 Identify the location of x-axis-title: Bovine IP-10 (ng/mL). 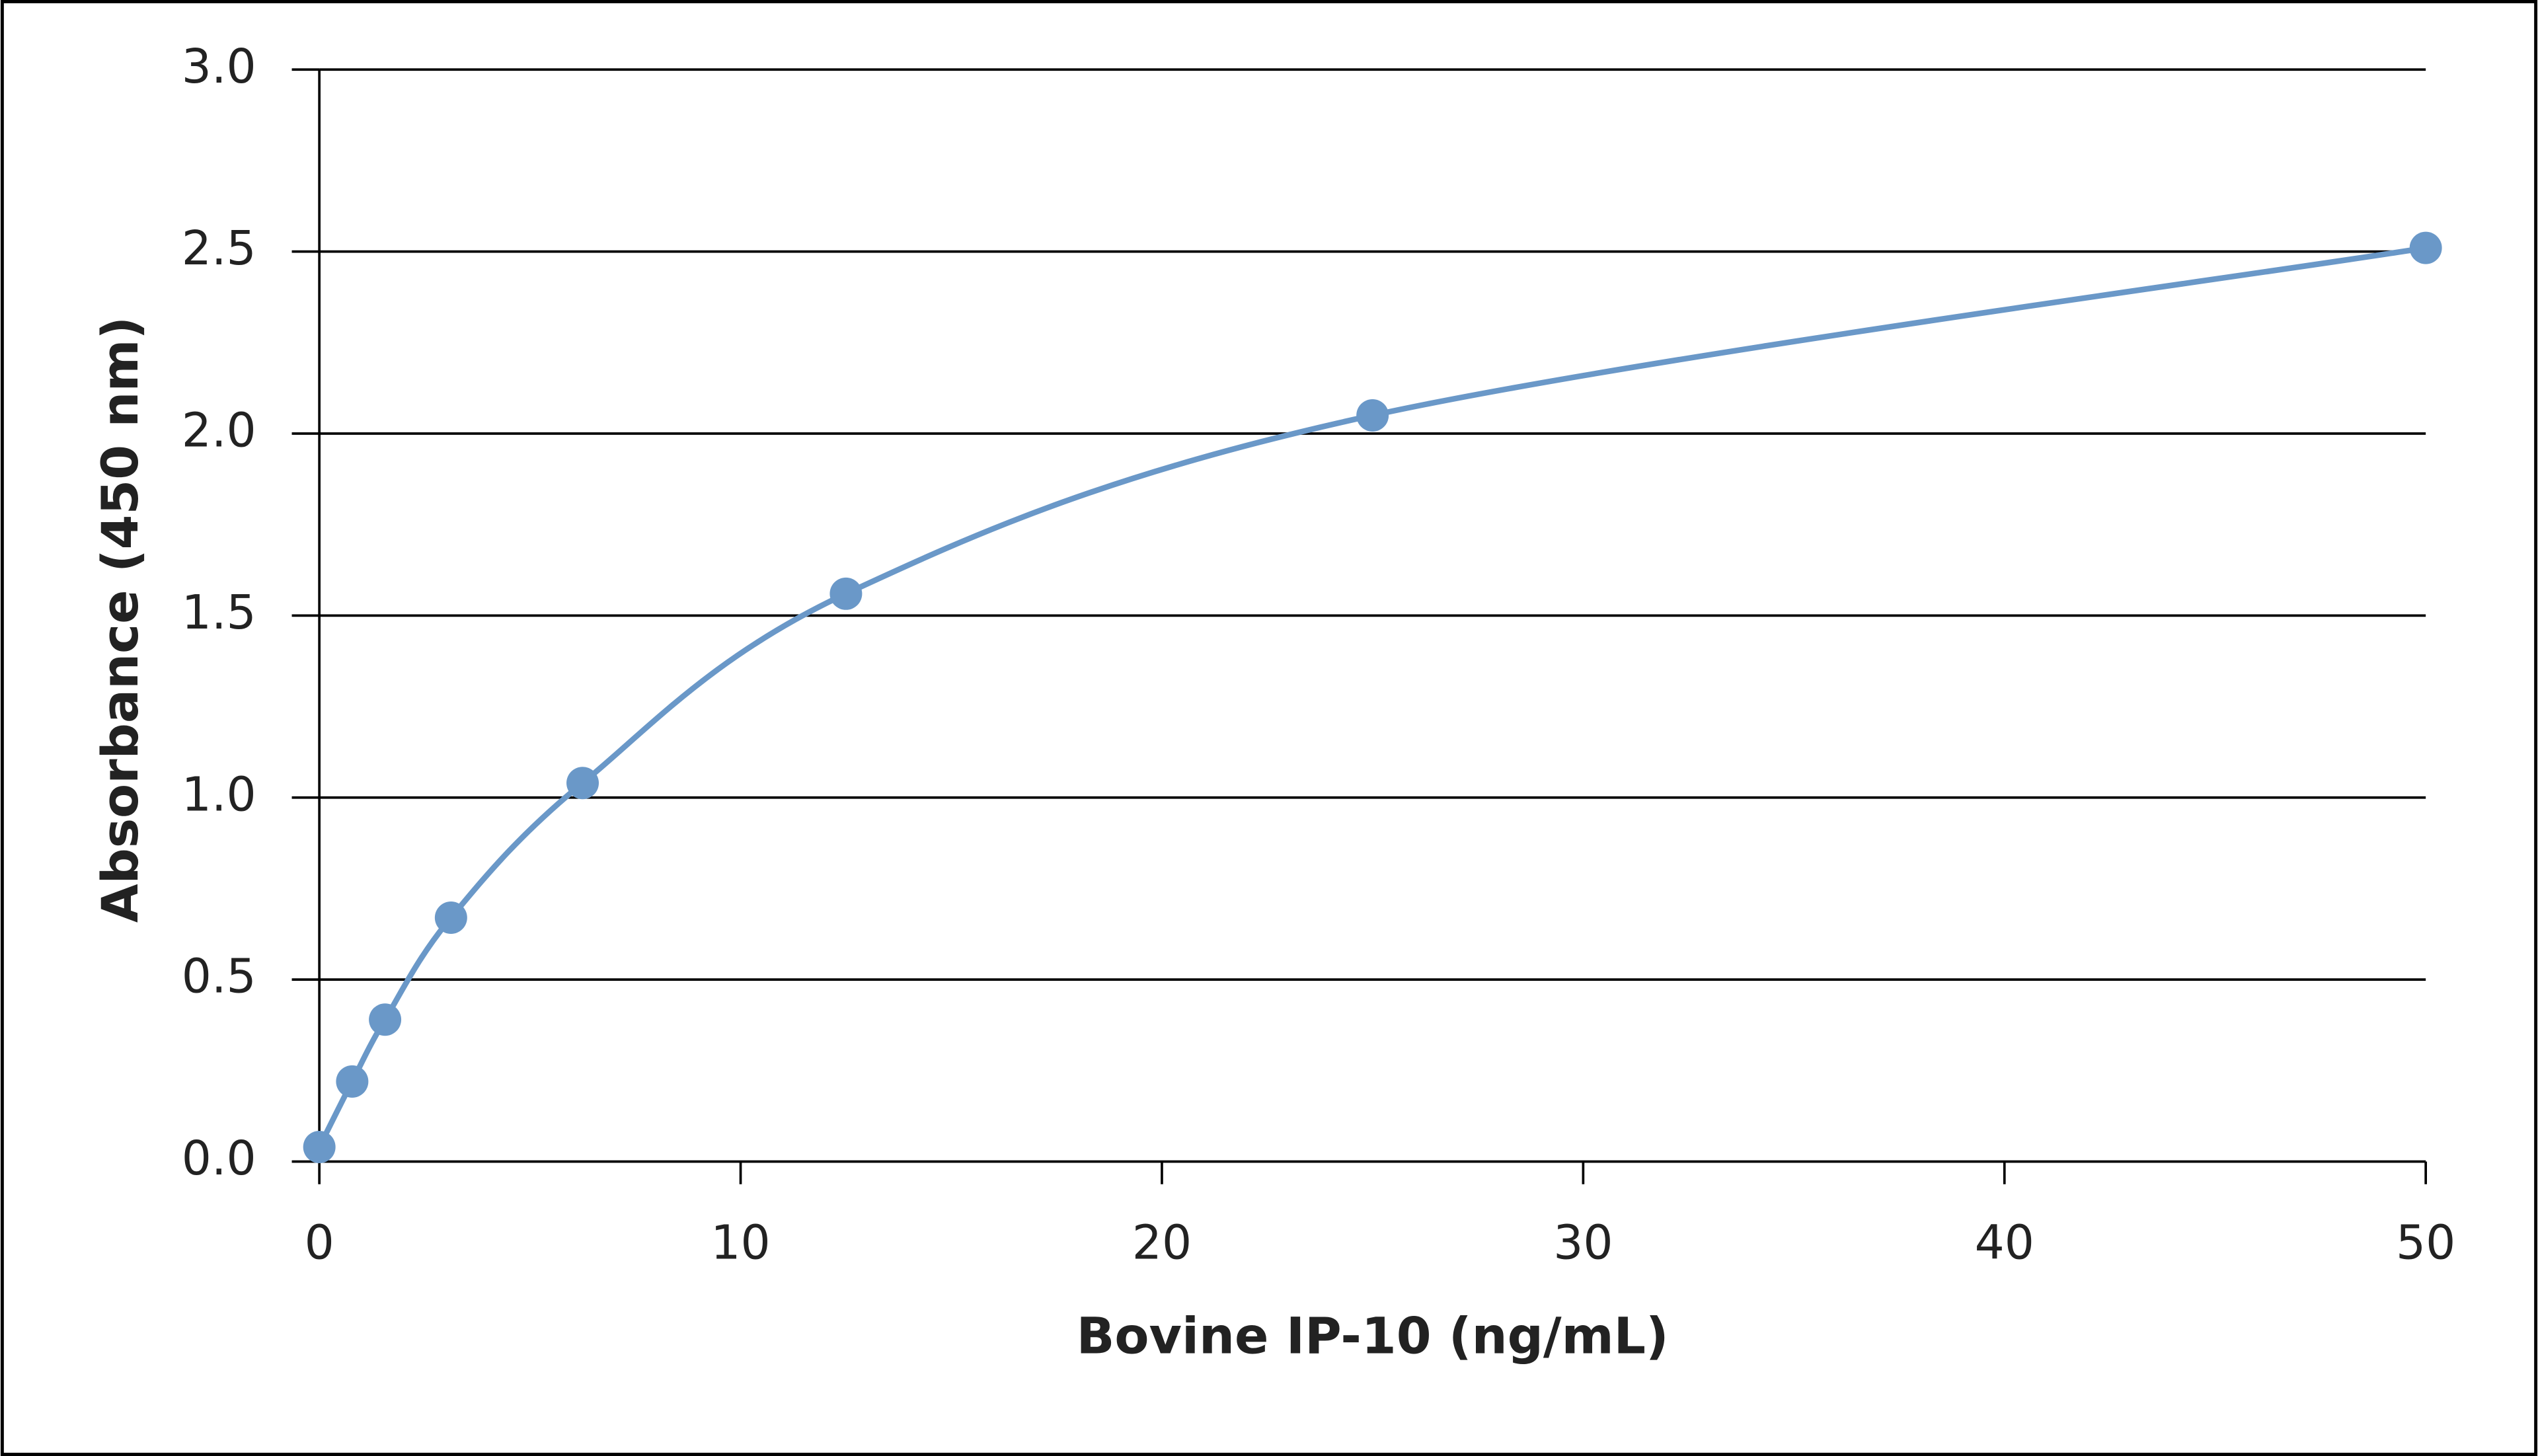
(1373, 1336).